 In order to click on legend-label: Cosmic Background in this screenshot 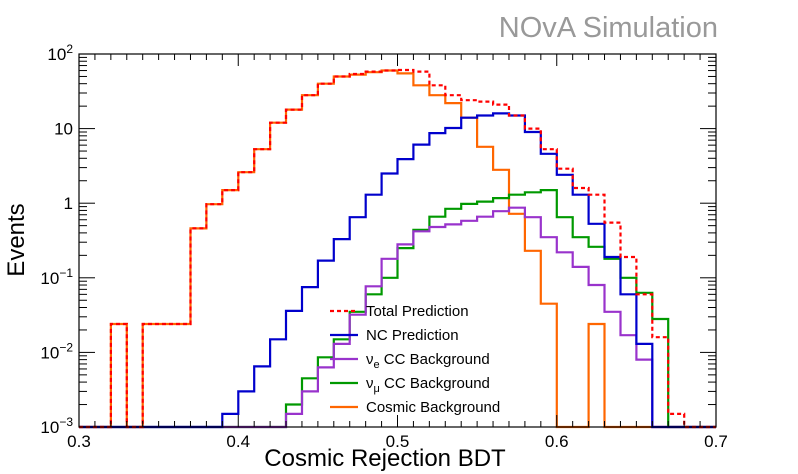, I will do `click(433, 407)`.